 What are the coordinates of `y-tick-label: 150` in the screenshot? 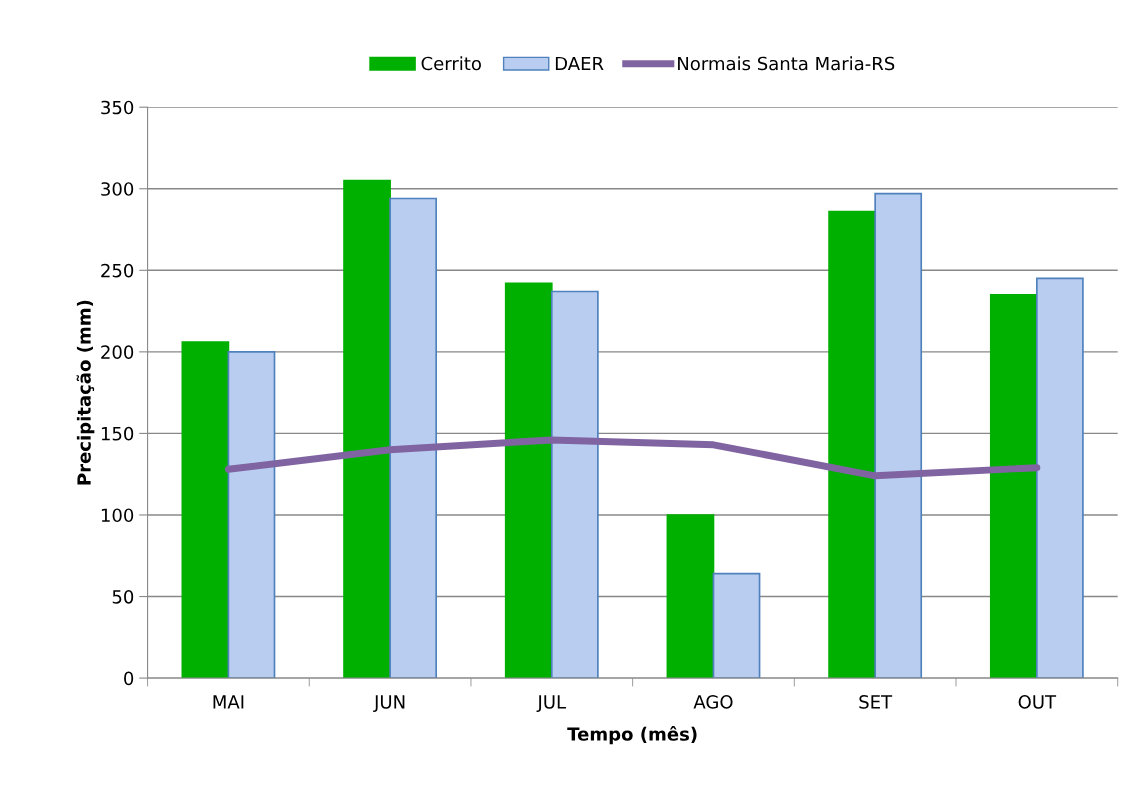 It's located at (117, 433).